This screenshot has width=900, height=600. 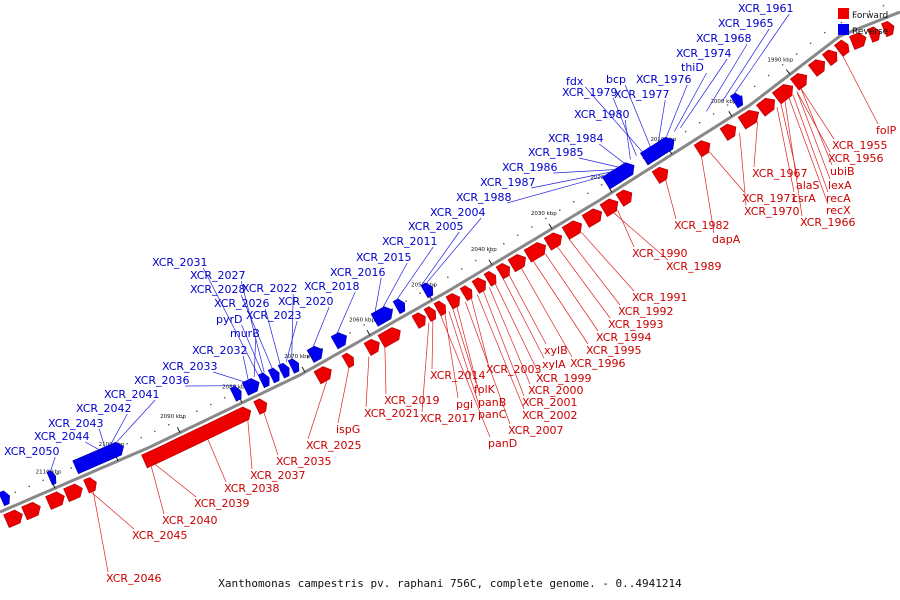 I want to click on forward-gene-label: XCR_2039, so click(x=222, y=503).